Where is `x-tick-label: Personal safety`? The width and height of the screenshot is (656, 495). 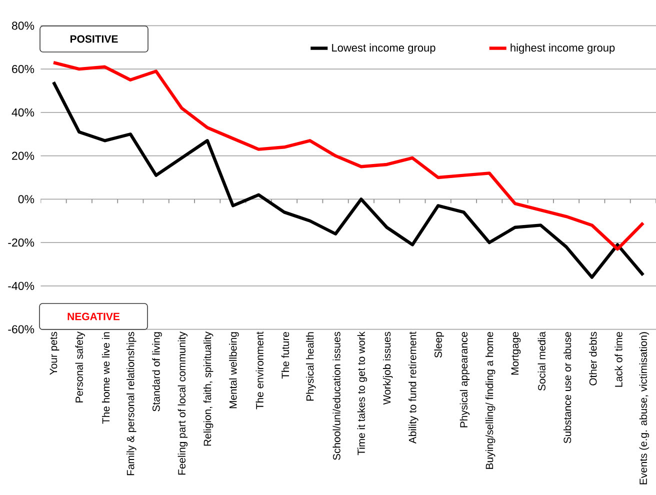
x-tick-label: Personal safety is located at coordinates (80, 367).